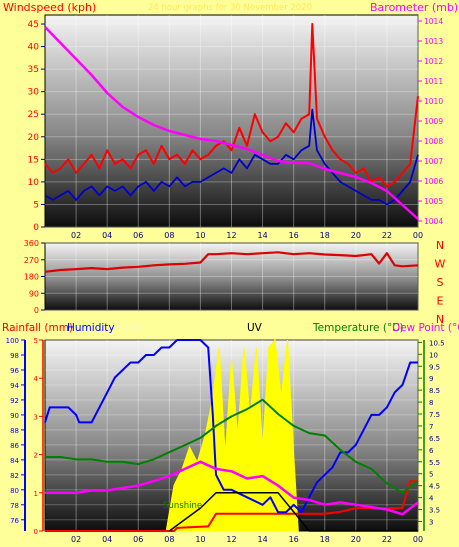 This screenshot has height=547, width=459. I want to click on barometer-tick-label: 1008, so click(433, 141).